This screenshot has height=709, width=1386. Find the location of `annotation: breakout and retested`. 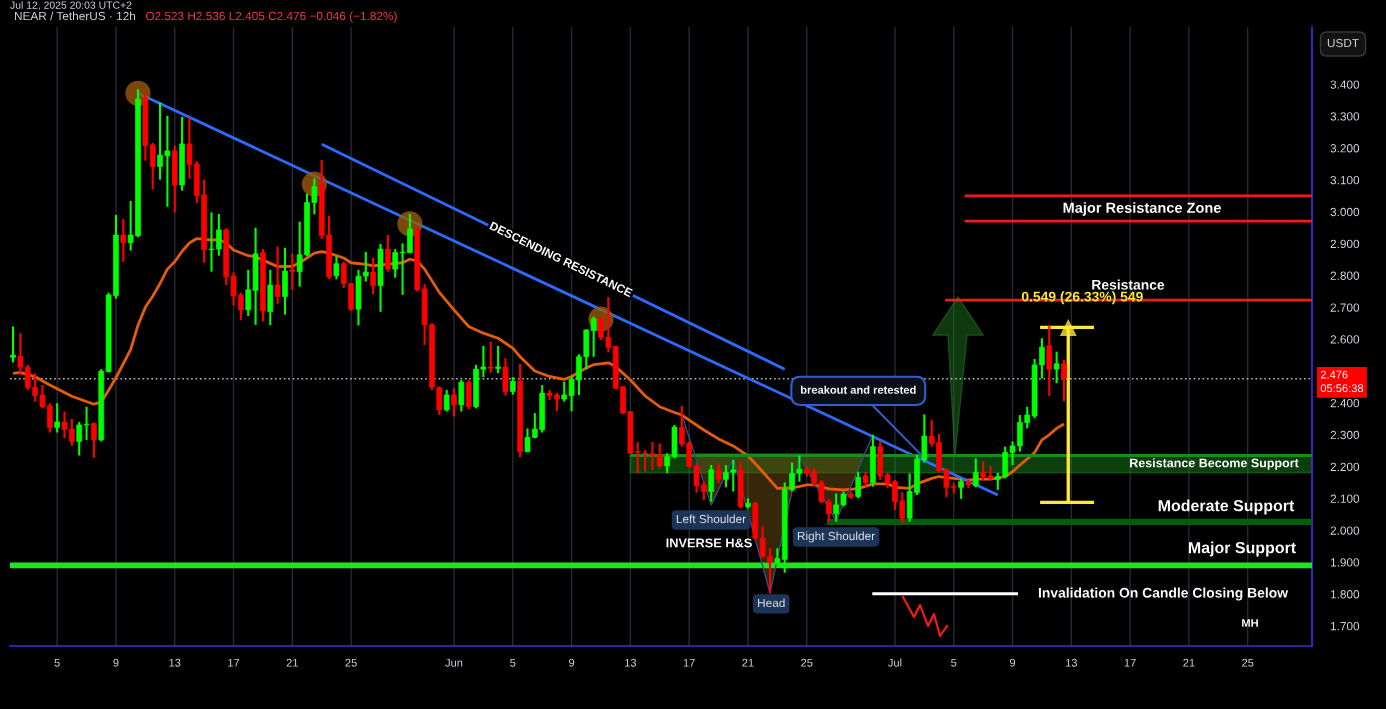

annotation: breakout and retested is located at coordinates (858, 389).